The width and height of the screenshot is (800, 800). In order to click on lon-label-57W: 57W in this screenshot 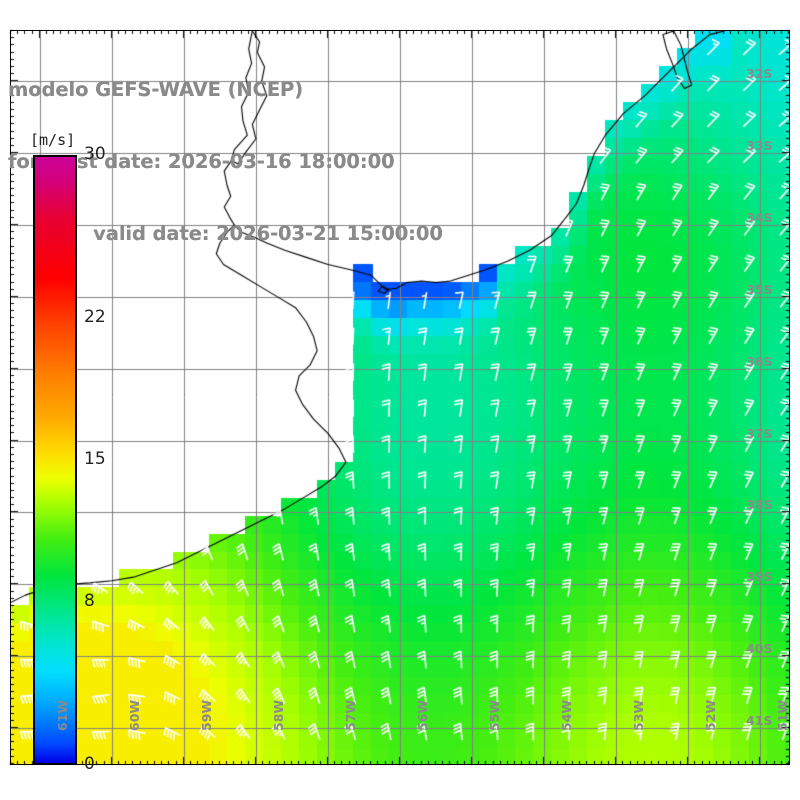, I will do `click(350, 715)`.